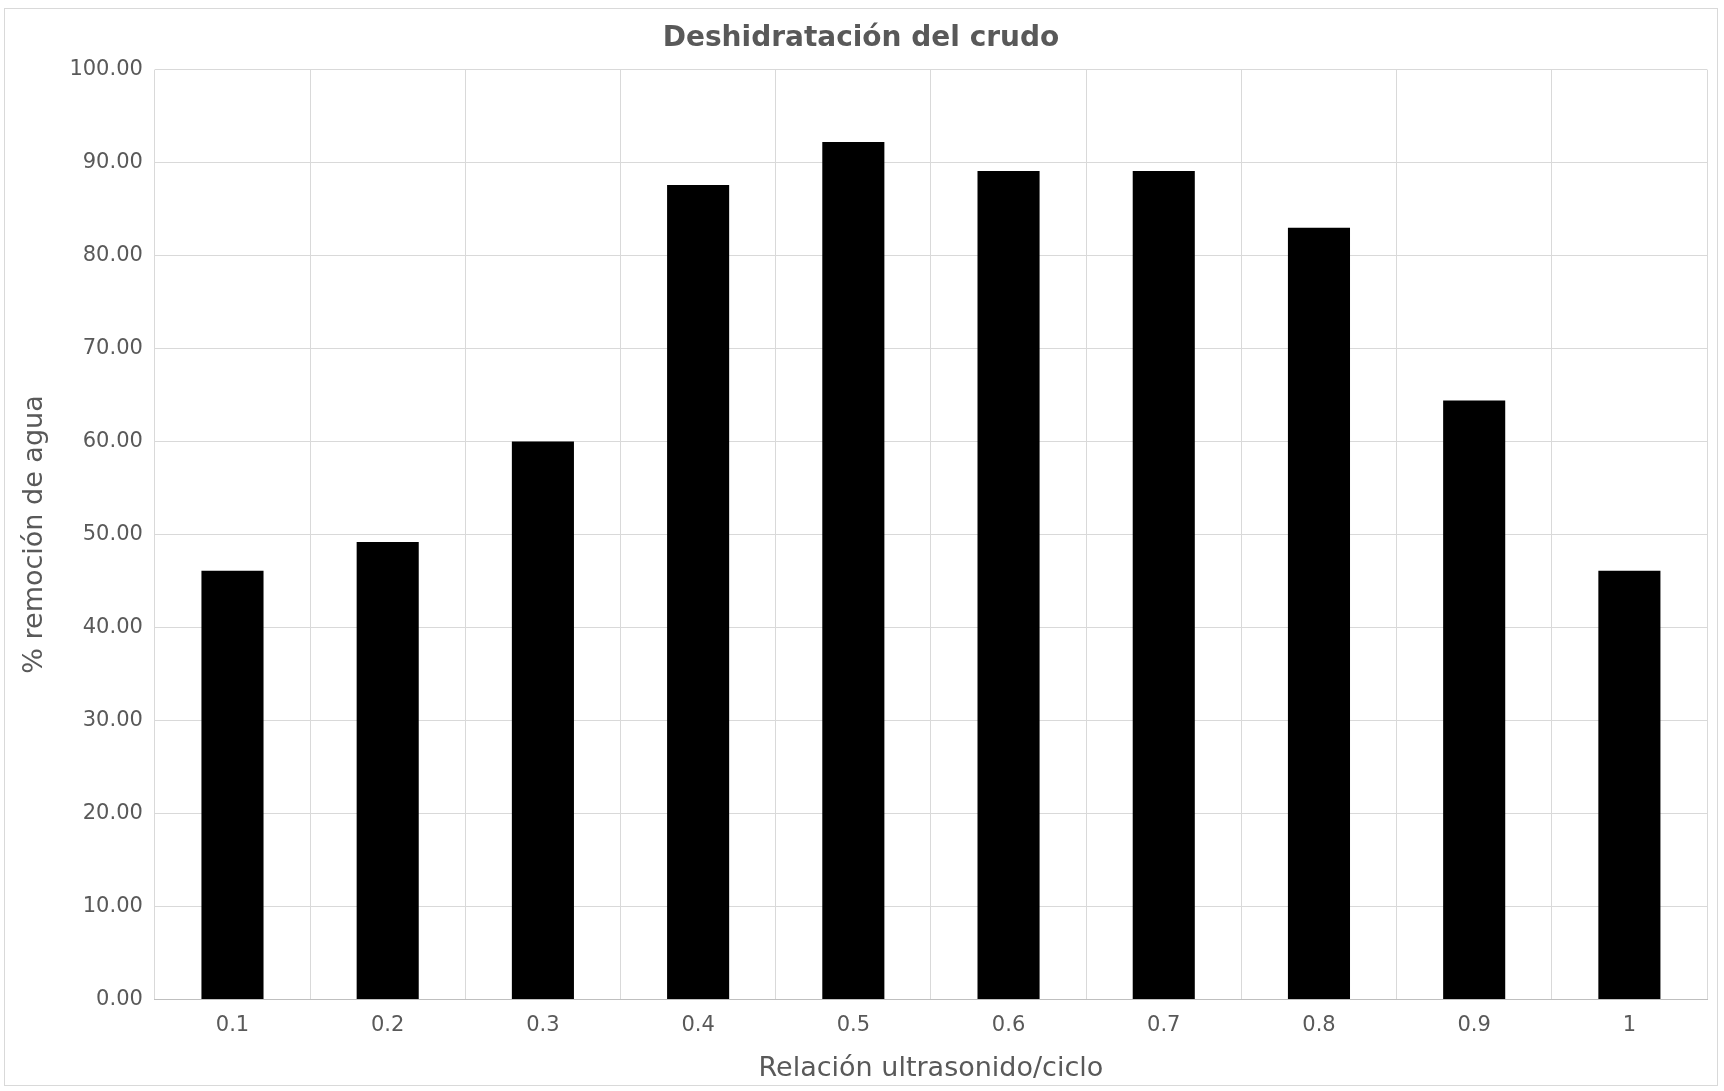  I want to click on x-tick-label: 1, so click(1629, 1024).